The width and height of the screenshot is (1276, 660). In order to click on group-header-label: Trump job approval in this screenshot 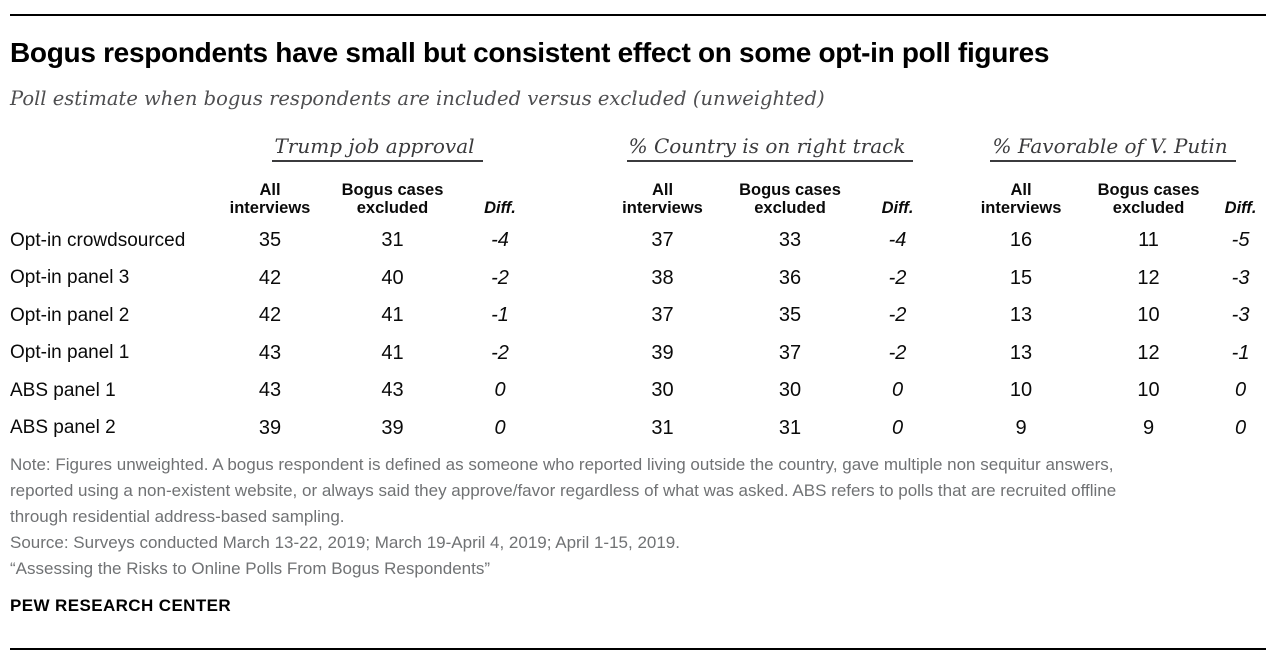, I will do `click(377, 148)`.